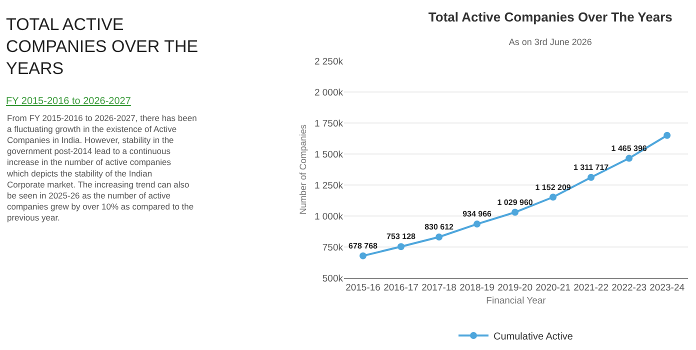  Describe the element at coordinates (515, 288) in the screenshot. I see `x-tick-label: 2019-20` at that location.